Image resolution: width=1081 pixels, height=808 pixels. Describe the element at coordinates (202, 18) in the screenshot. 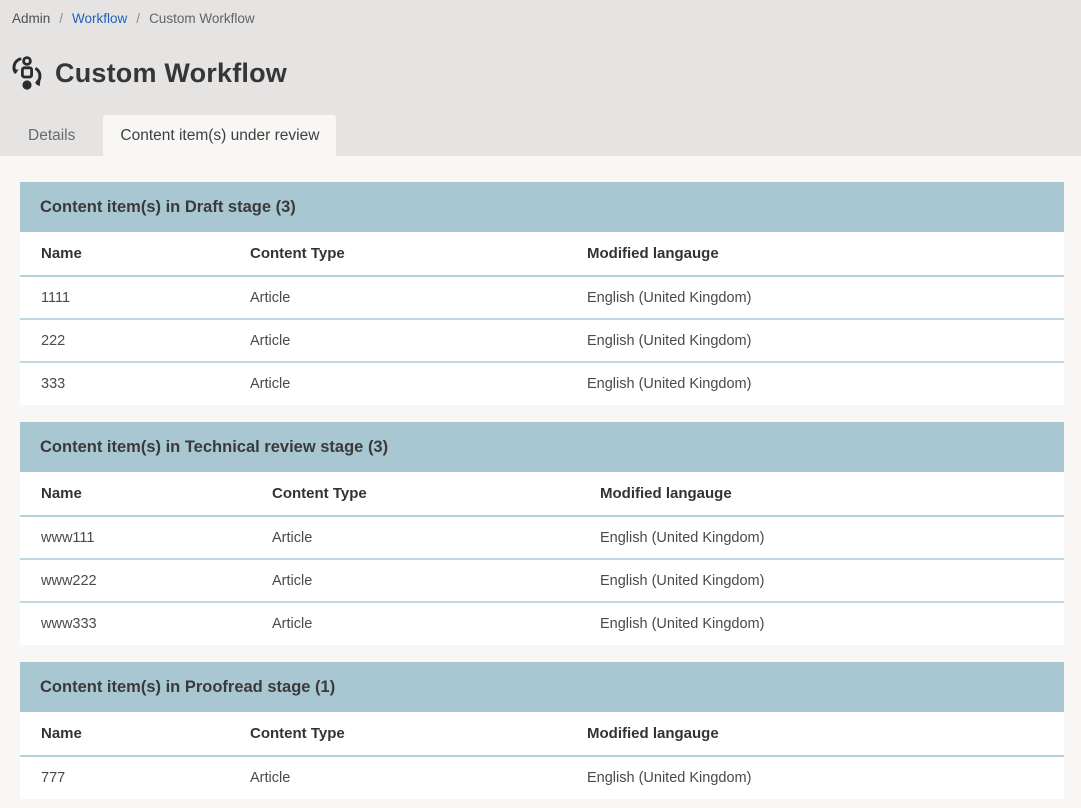

I see `breadcrumb-item-current: Custom Workflow` at that location.